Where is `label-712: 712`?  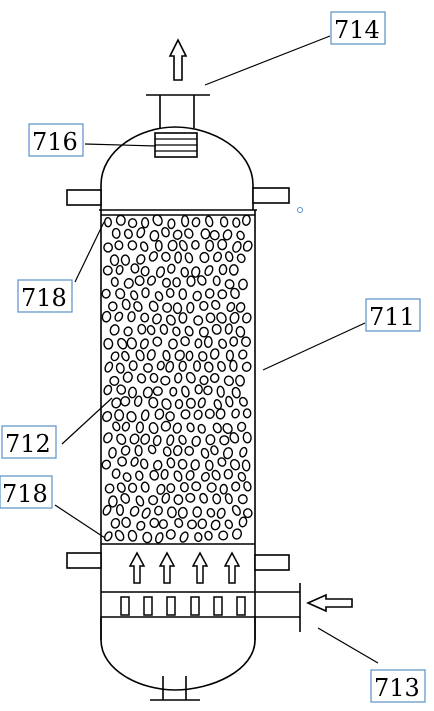 label-712: 712 is located at coordinates (29, 442).